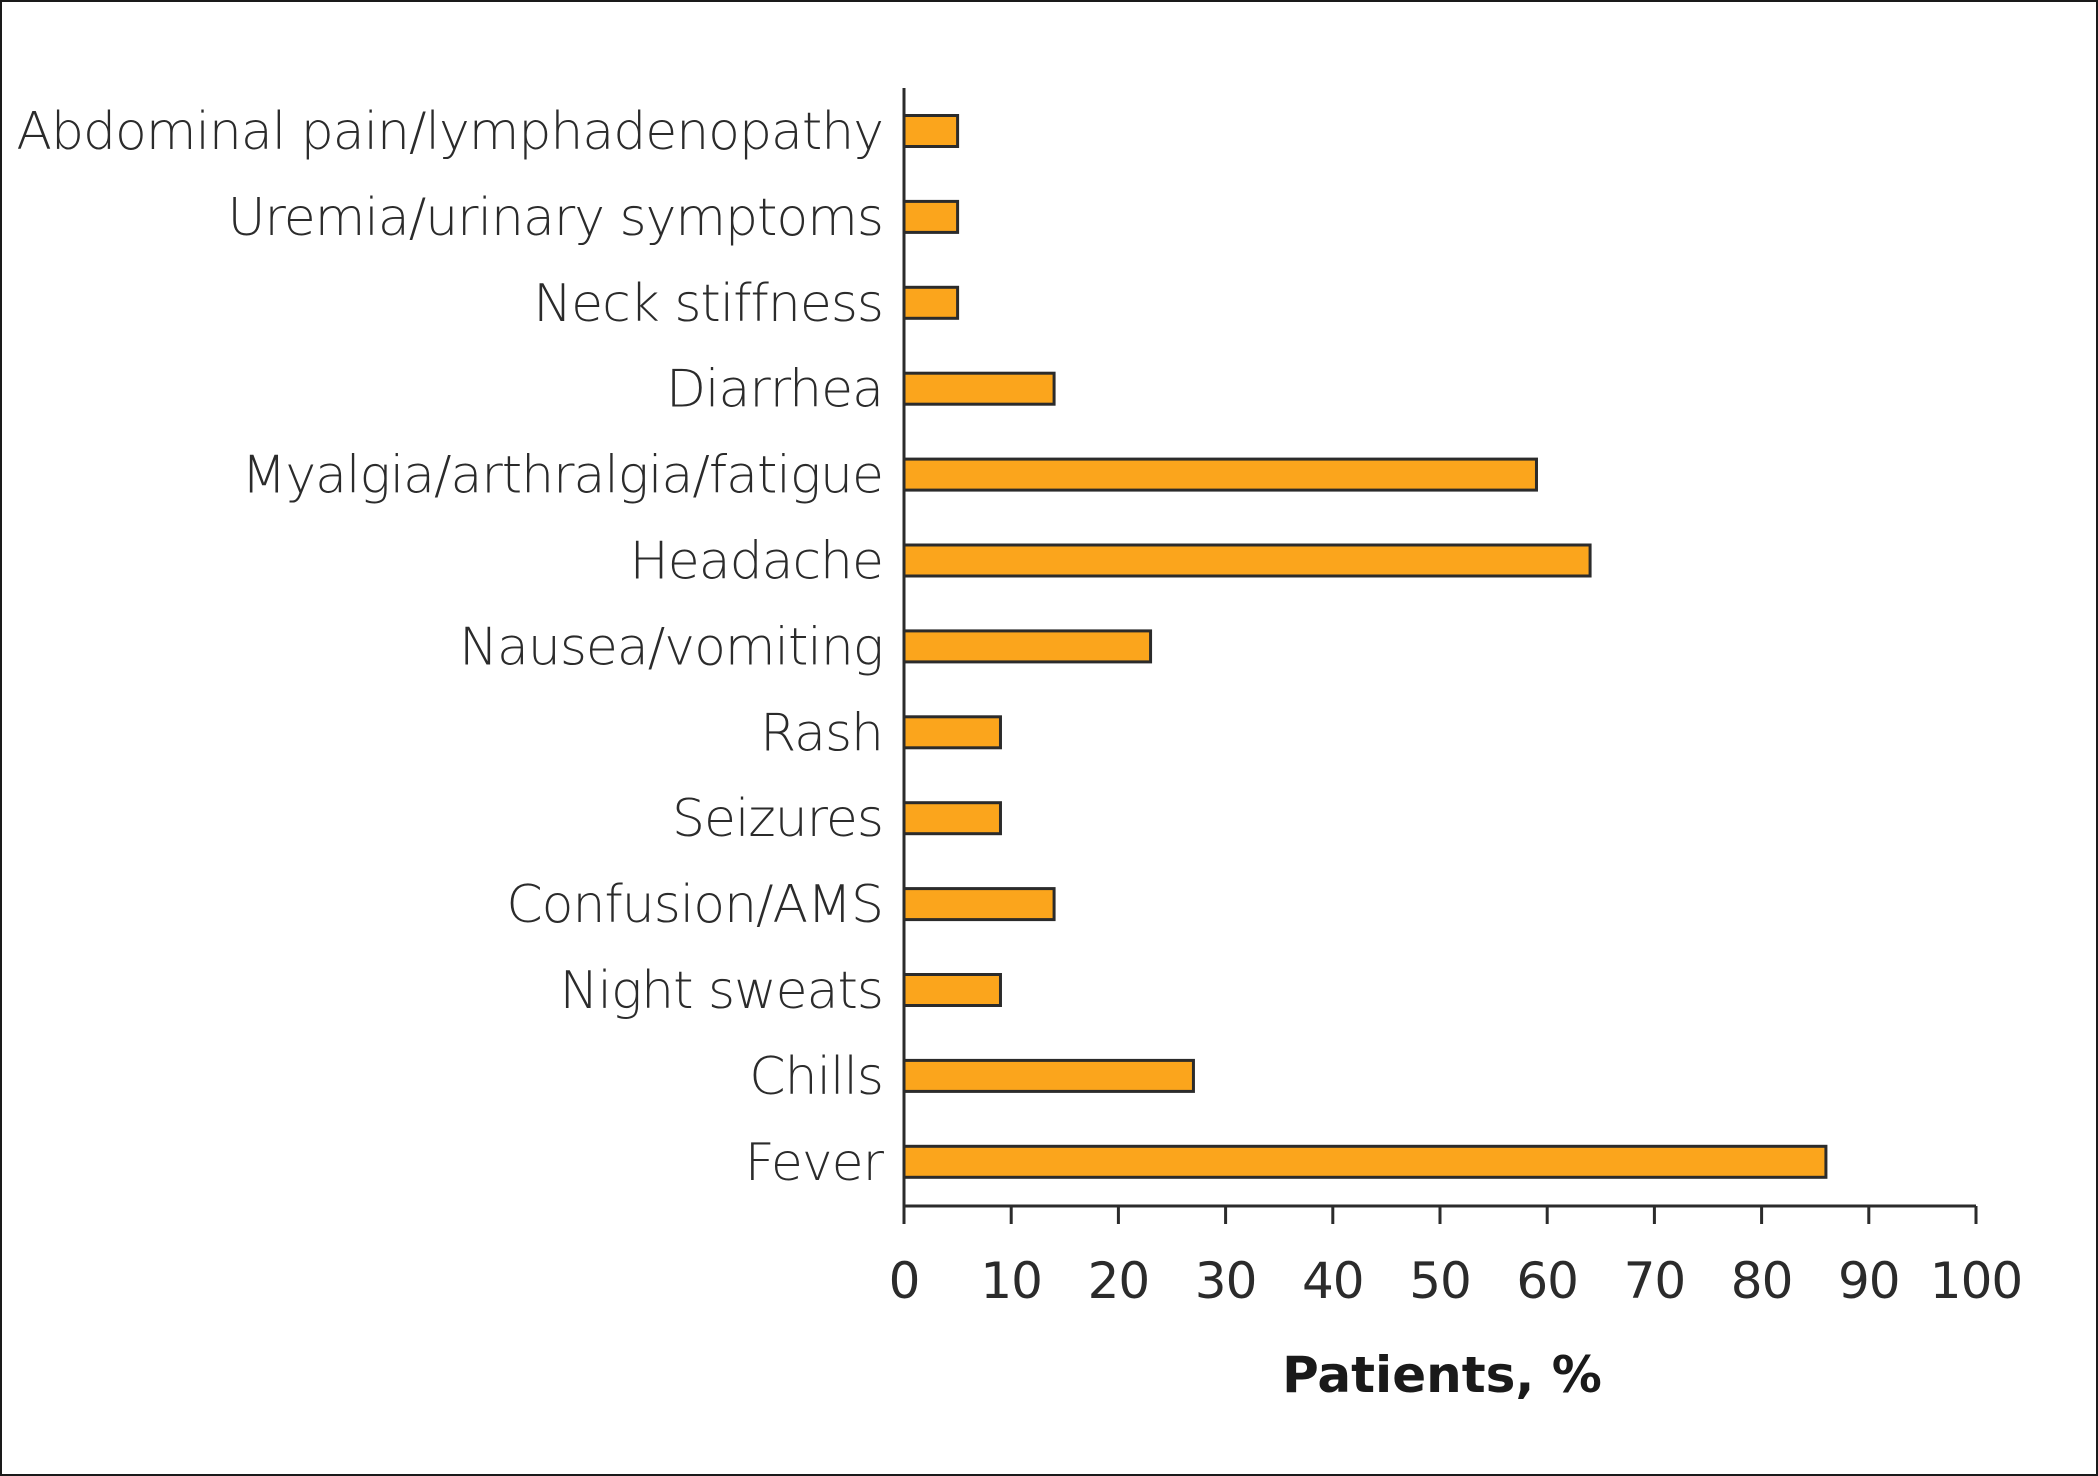  I want to click on category-label-3: Diarrhea, so click(774, 390).